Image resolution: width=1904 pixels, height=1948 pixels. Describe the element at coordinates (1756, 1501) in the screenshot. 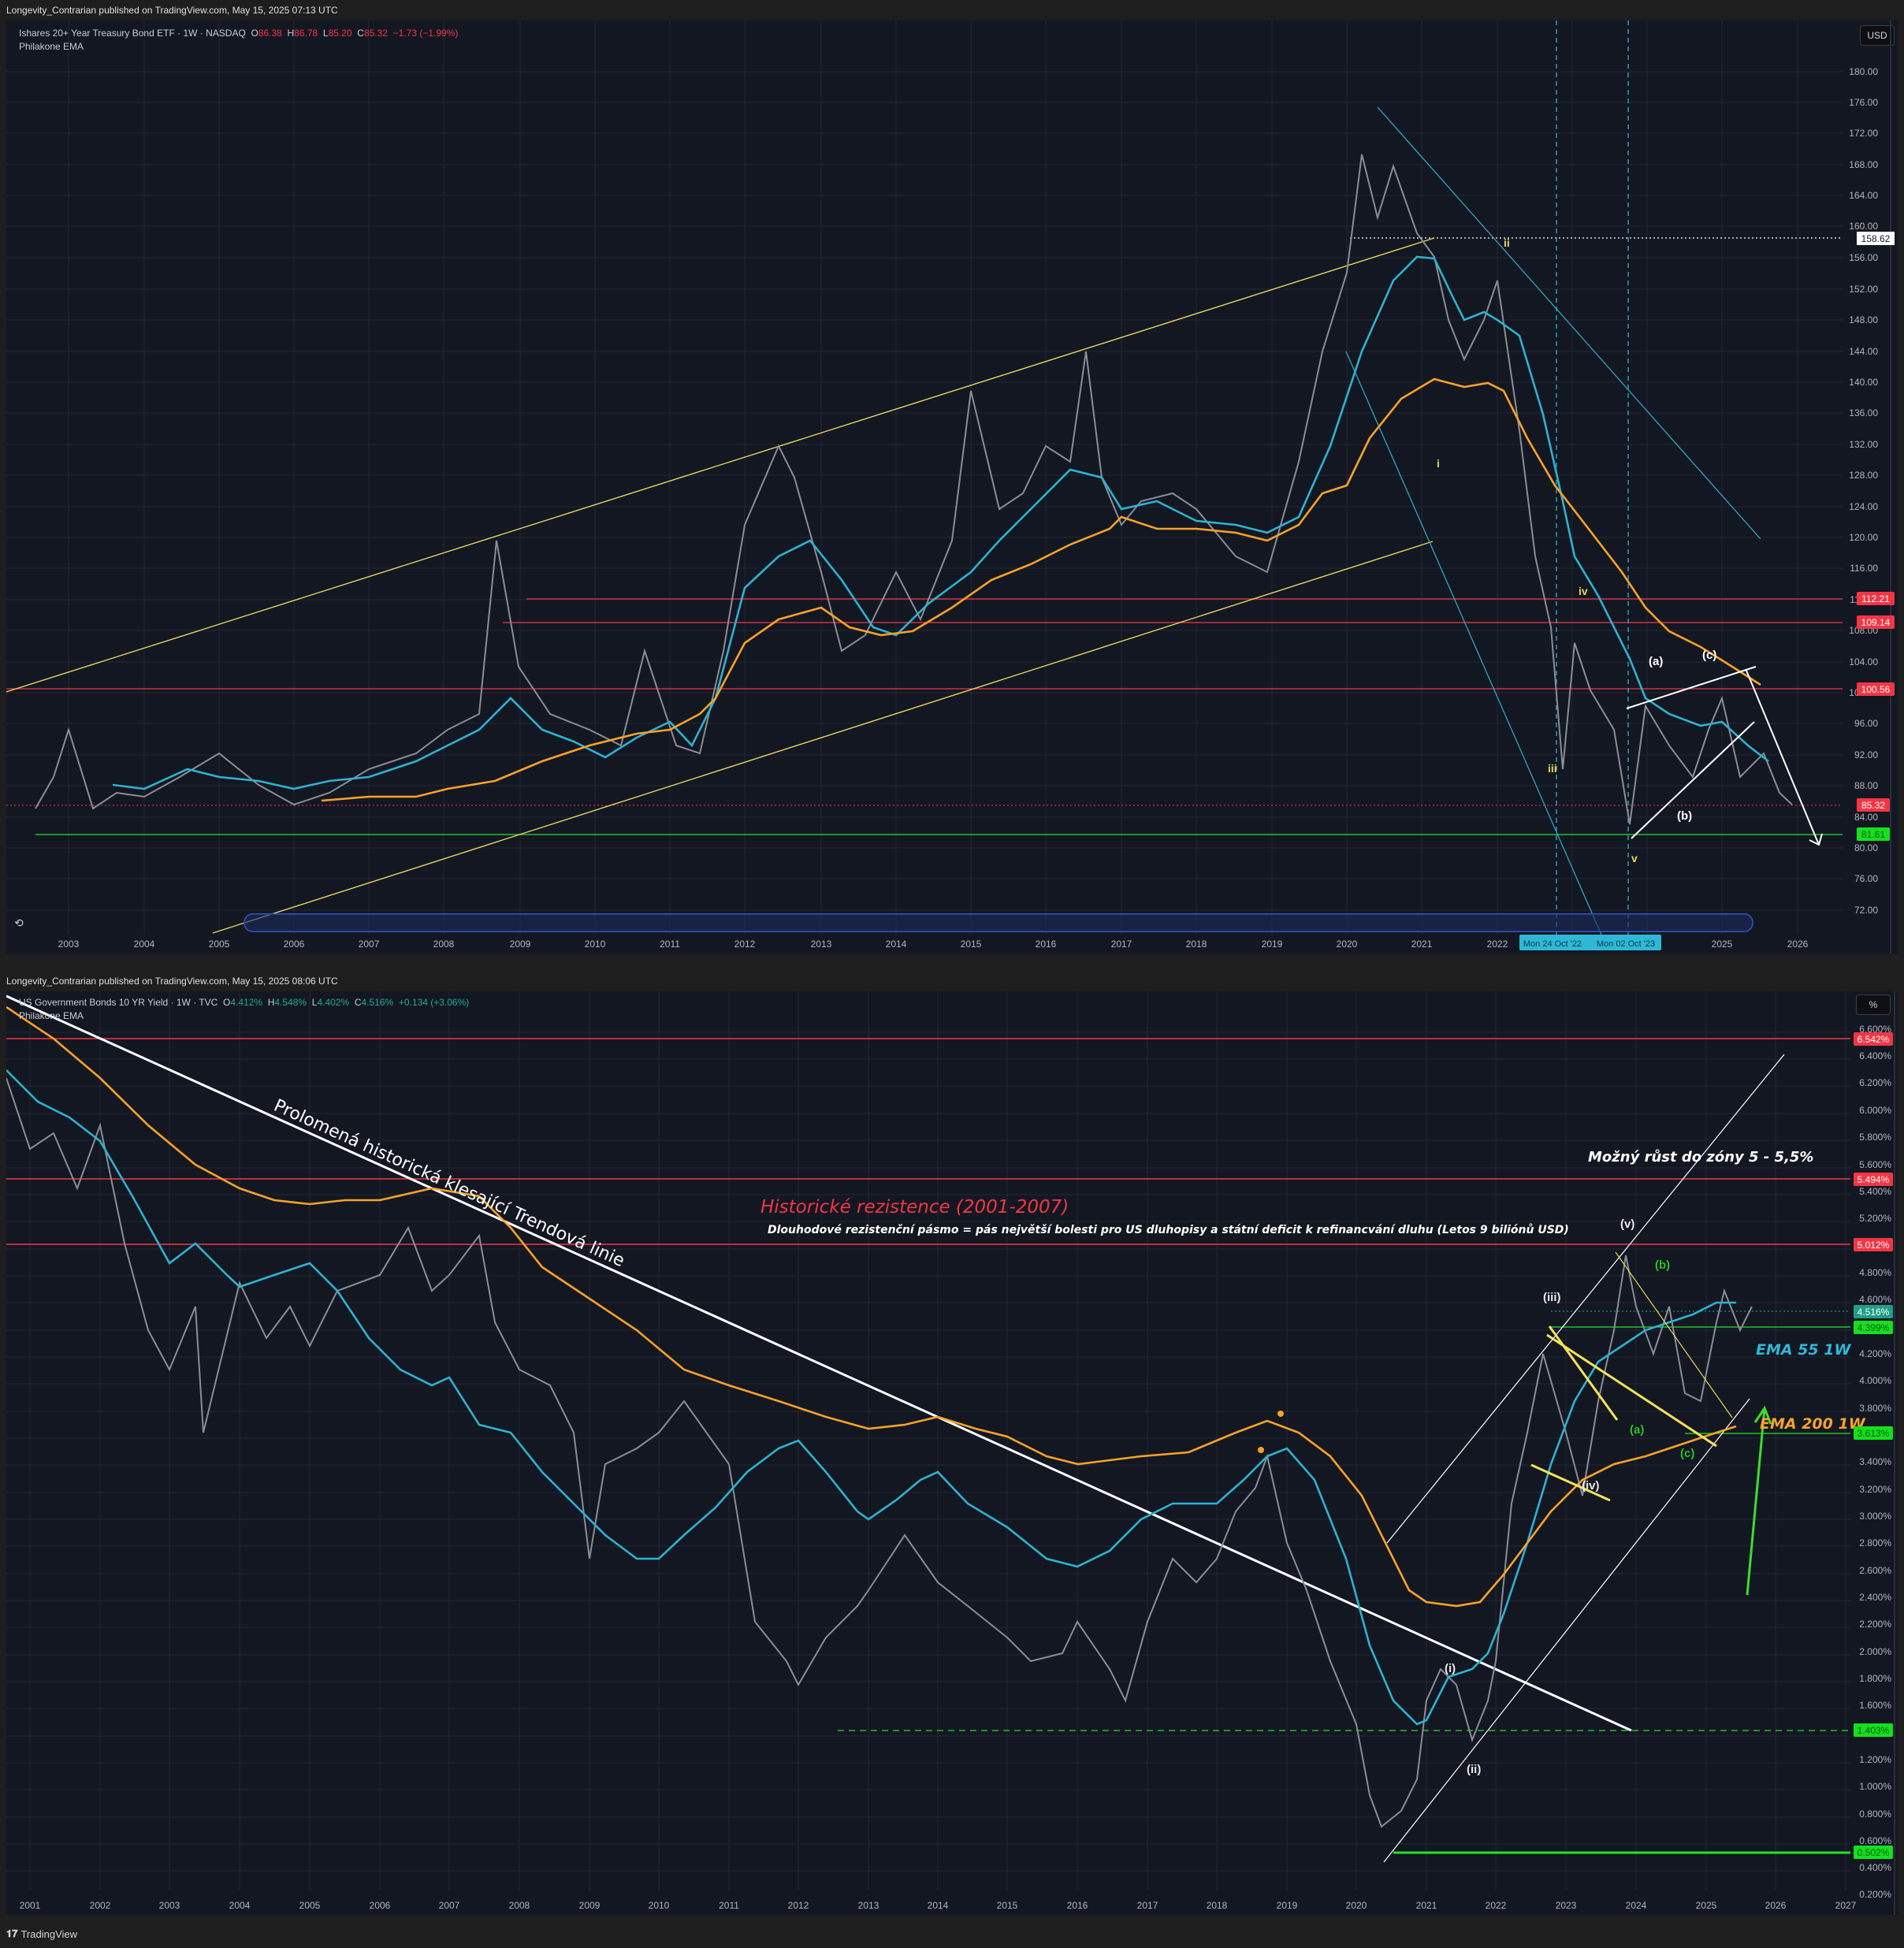

I see `projection-arrow-up` at that location.